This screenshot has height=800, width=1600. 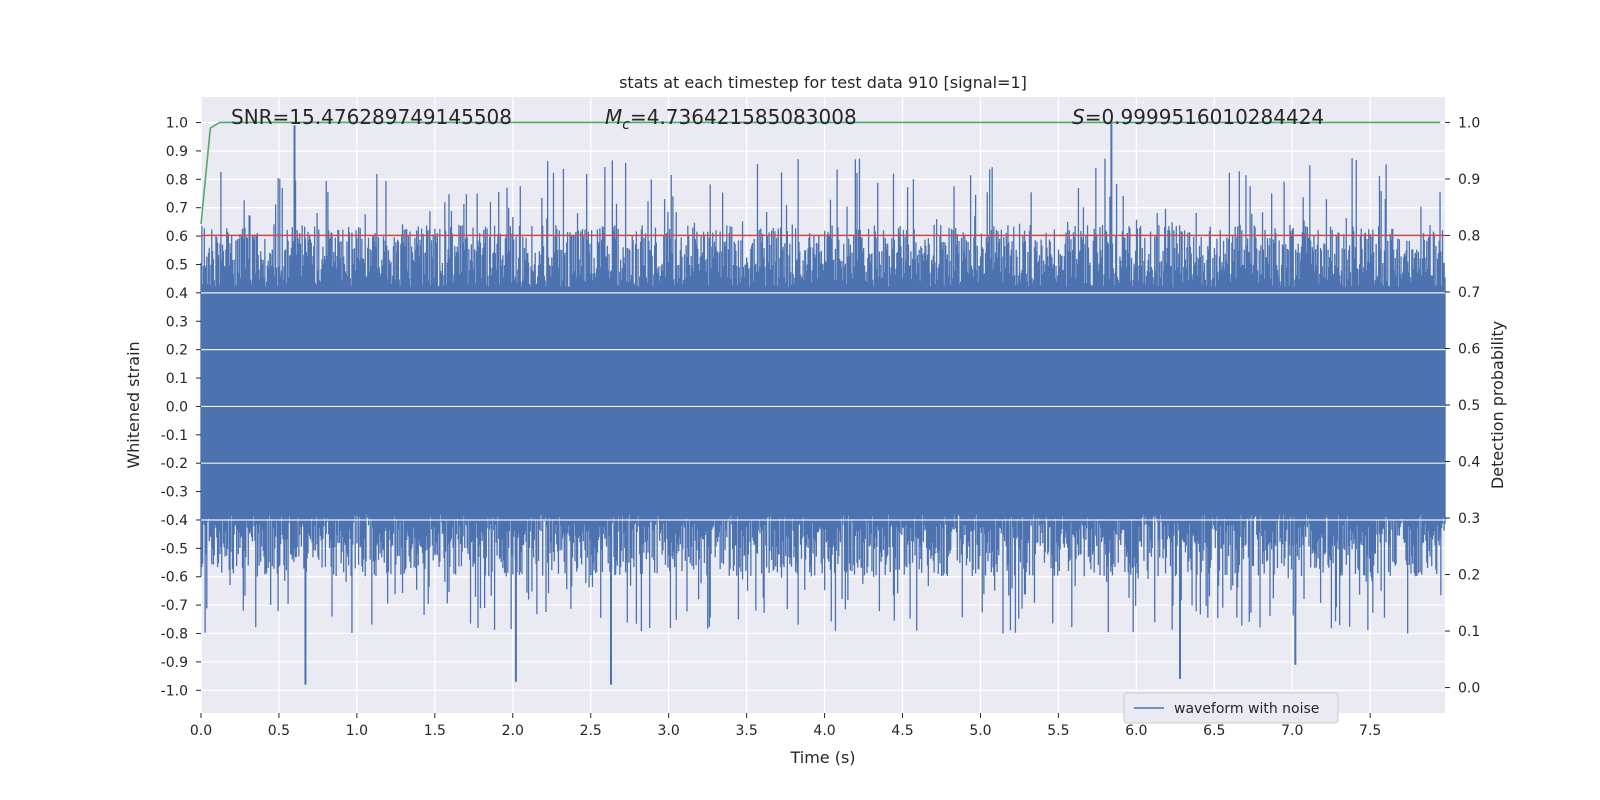 What do you see at coordinates (1469, 293) in the screenshot?
I see `y2-tick-label: 0.7` at bounding box center [1469, 293].